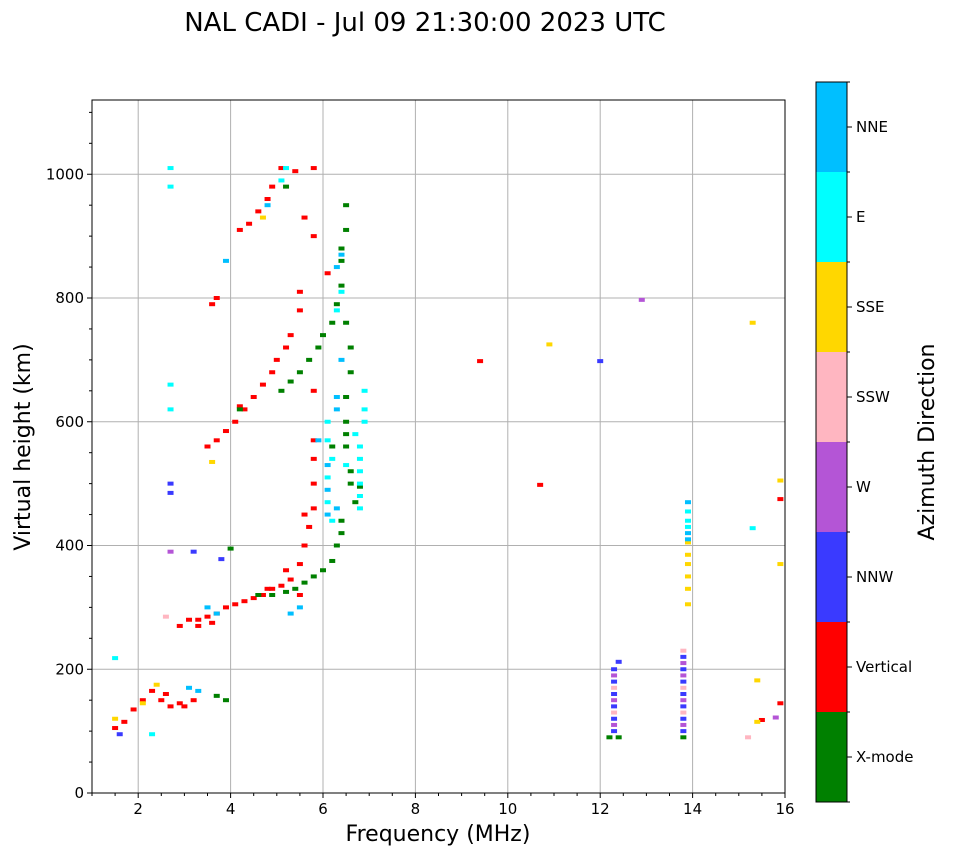 This screenshot has width=958, height=857. Describe the element at coordinates (69, 669) in the screenshot. I see `y-tick-label: 200` at that location.